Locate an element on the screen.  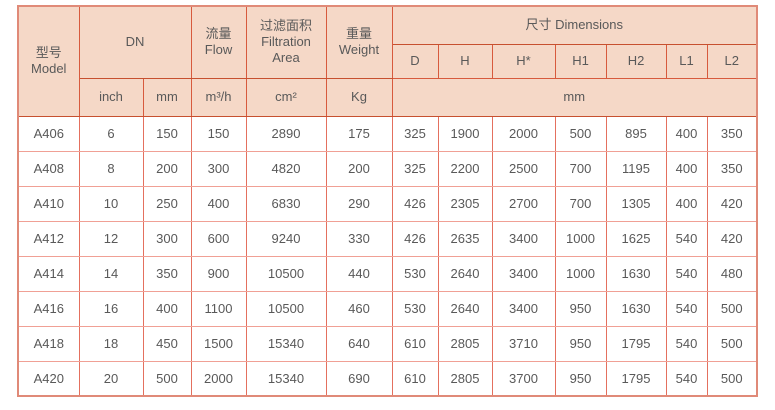
dim-h-cell: 1900 is located at coordinates (465, 133).